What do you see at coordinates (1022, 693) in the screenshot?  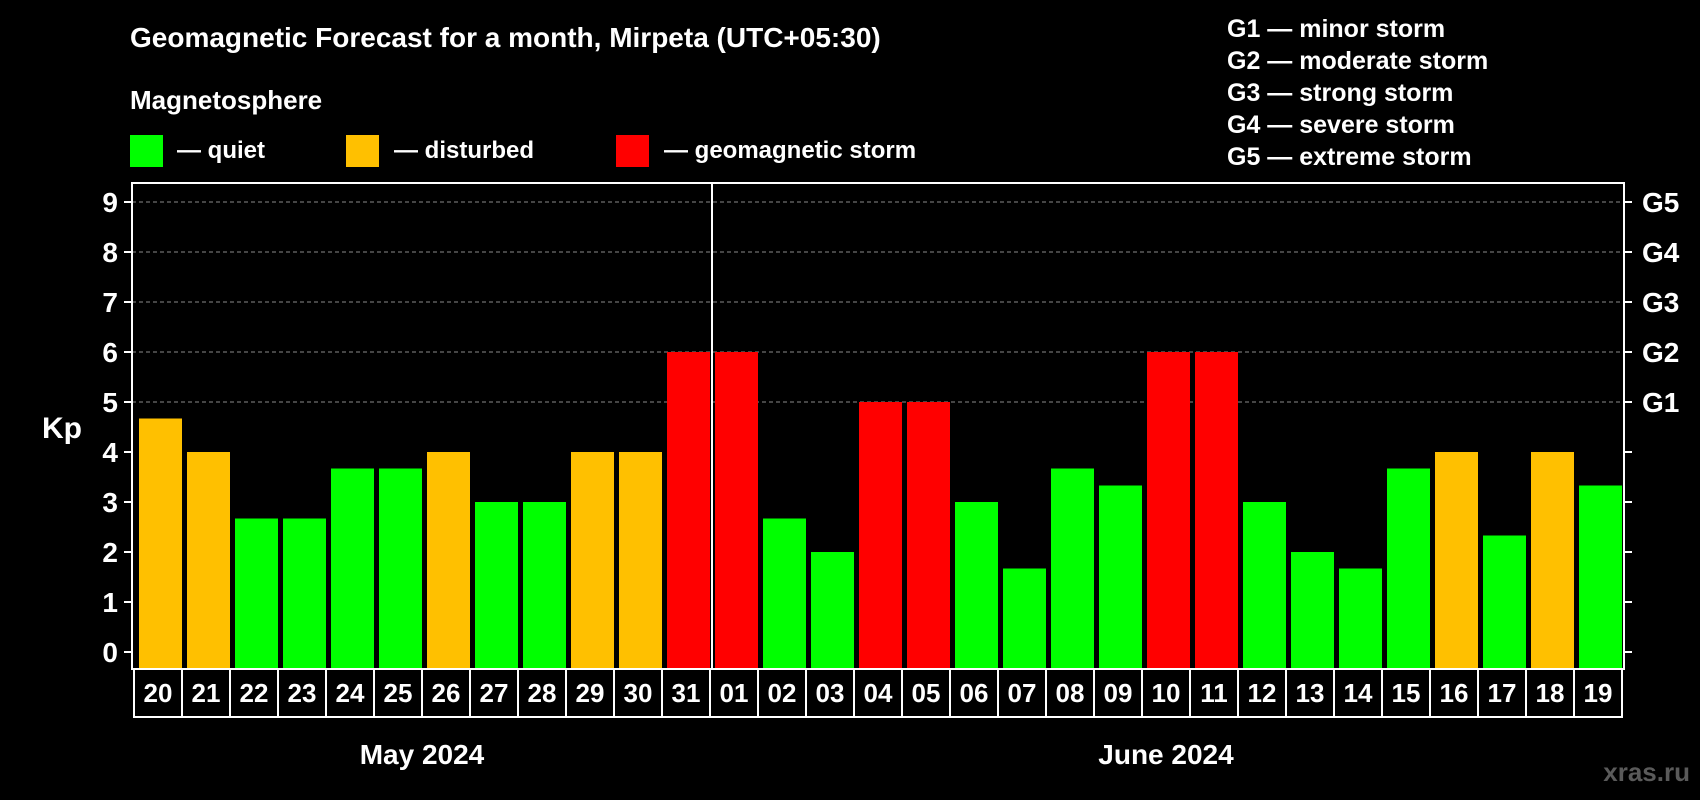 I see `date-label-07: 07` at bounding box center [1022, 693].